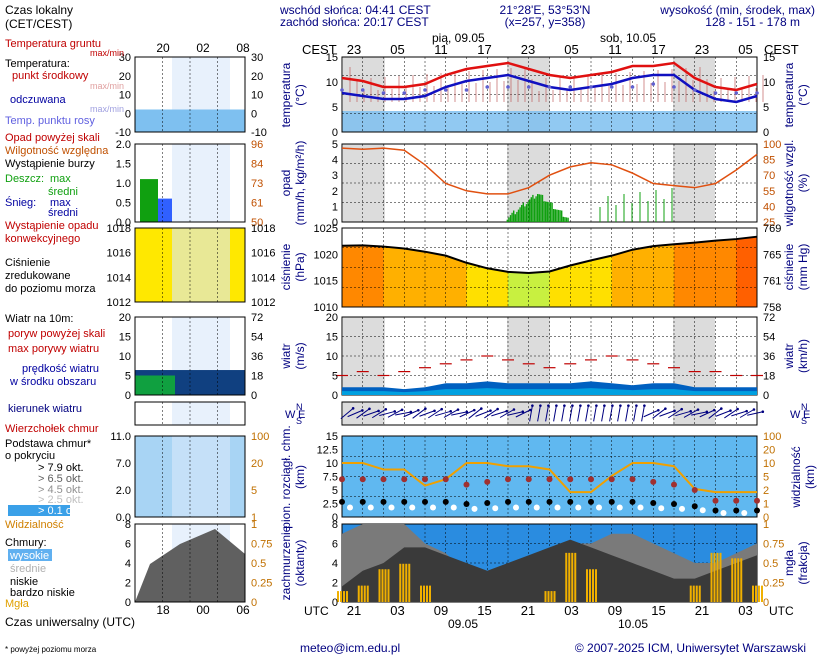 This screenshot has height=665, width=820. What do you see at coordinates (24, 179) in the screenshot?
I see `legend-rain: Deszcz:` at bounding box center [24, 179].